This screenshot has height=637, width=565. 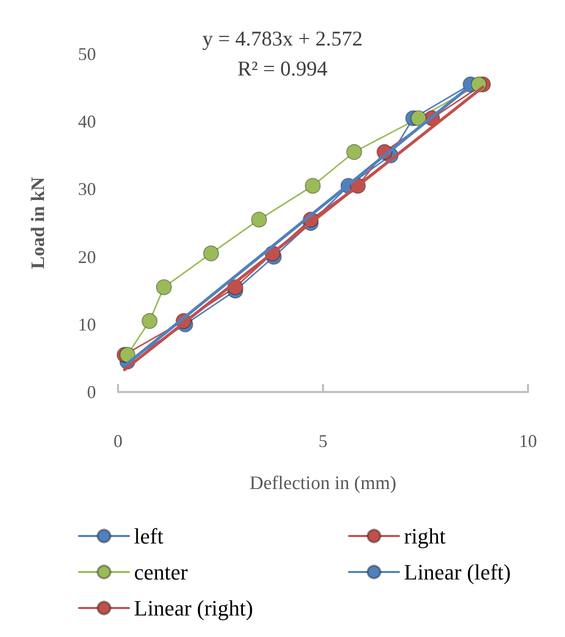 I want to click on x-axis-title: Deflection in (mm), so click(x=323, y=483).